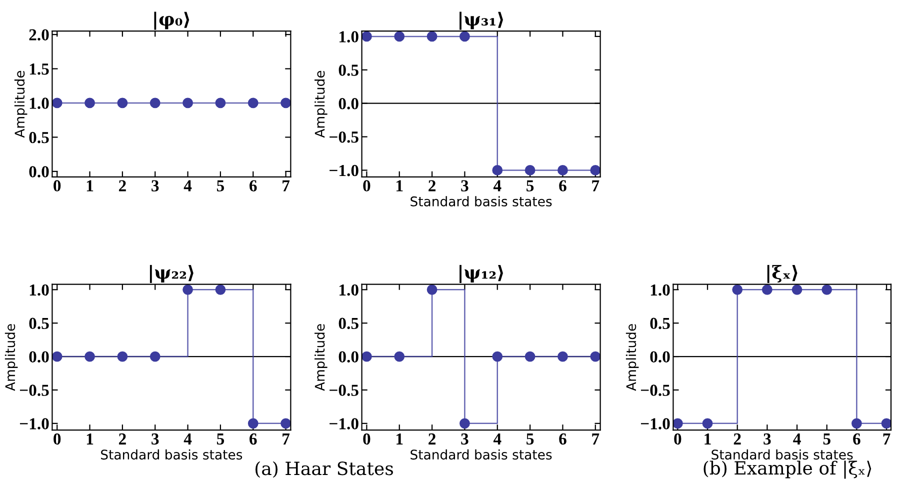 This screenshot has height=486, width=900. Describe the element at coordinates (324, 469) in the screenshot. I see `text: (a) Haar States` at that location.